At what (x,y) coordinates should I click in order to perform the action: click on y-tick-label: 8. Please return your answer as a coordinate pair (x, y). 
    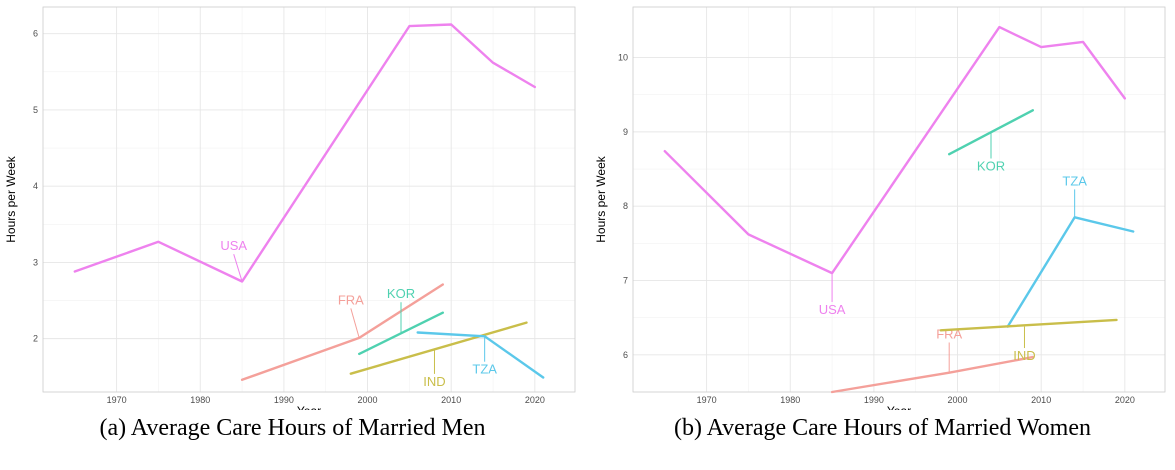
    Looking at the image, I should click on (625, 206).